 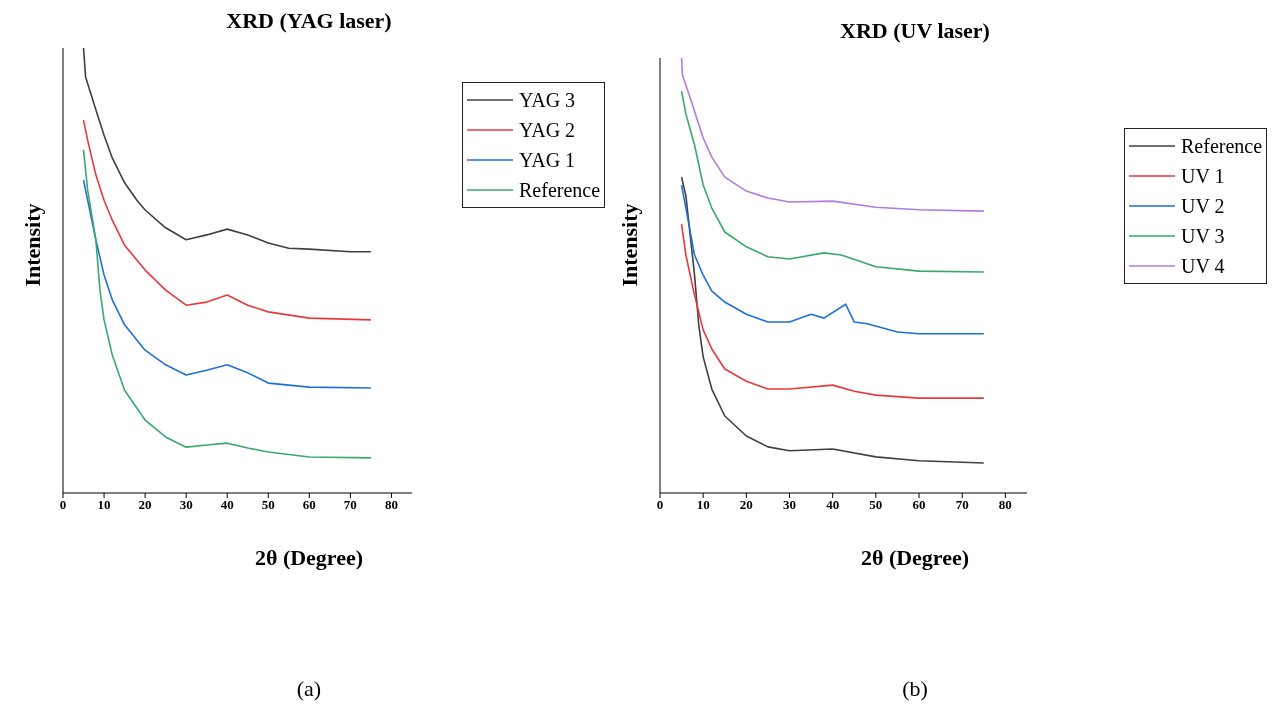 I want to click on legend-label: UV 2, so click(x=1203, y=206).